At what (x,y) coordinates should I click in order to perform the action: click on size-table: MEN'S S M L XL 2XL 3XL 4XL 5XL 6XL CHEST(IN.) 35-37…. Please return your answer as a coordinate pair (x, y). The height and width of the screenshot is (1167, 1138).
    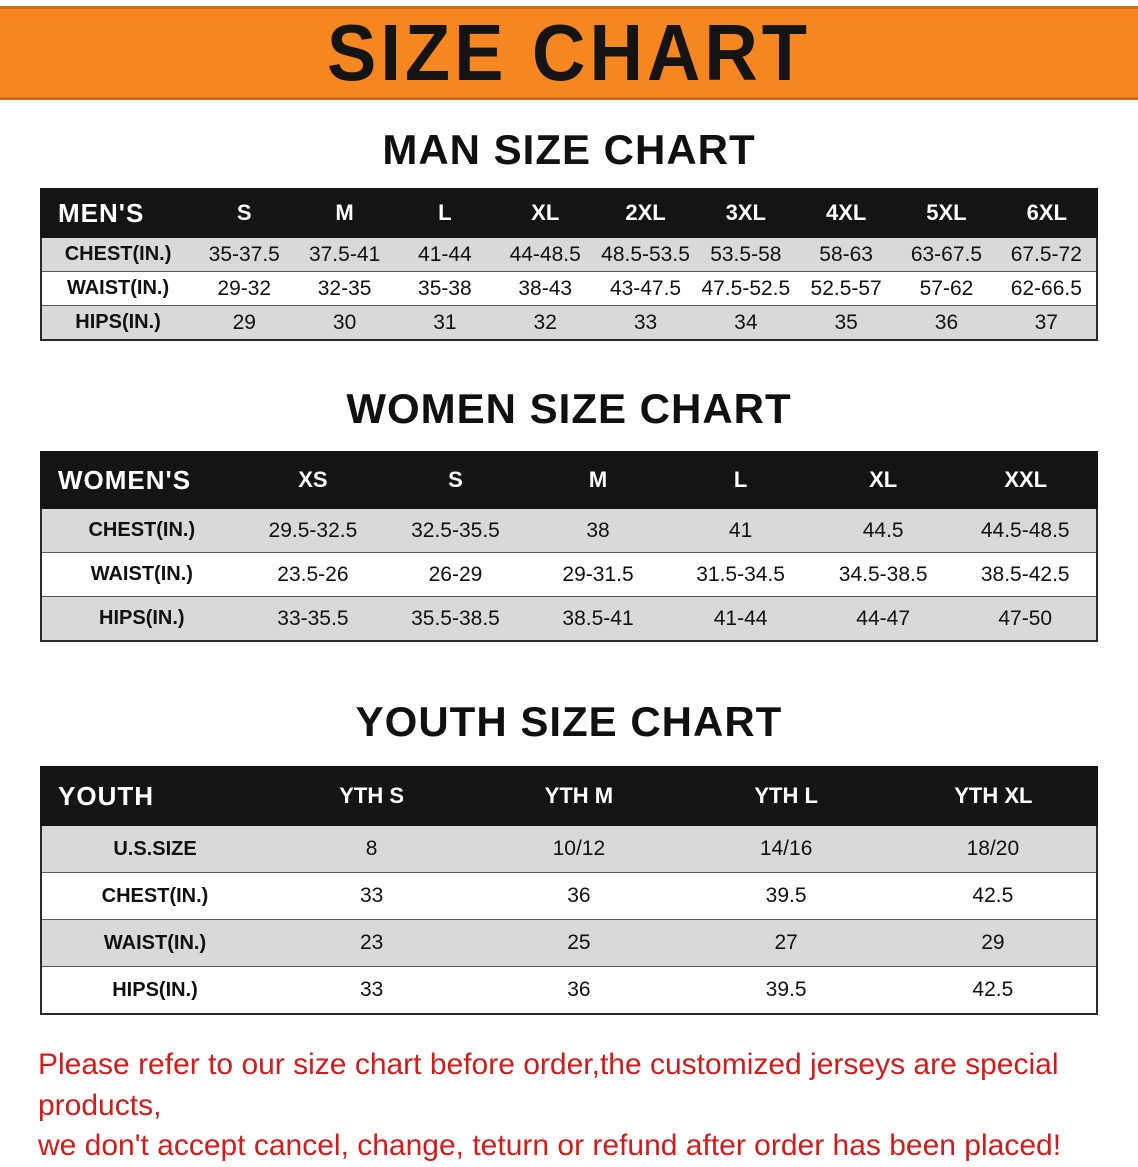
    Looking at the image, I should click on (569, 264).